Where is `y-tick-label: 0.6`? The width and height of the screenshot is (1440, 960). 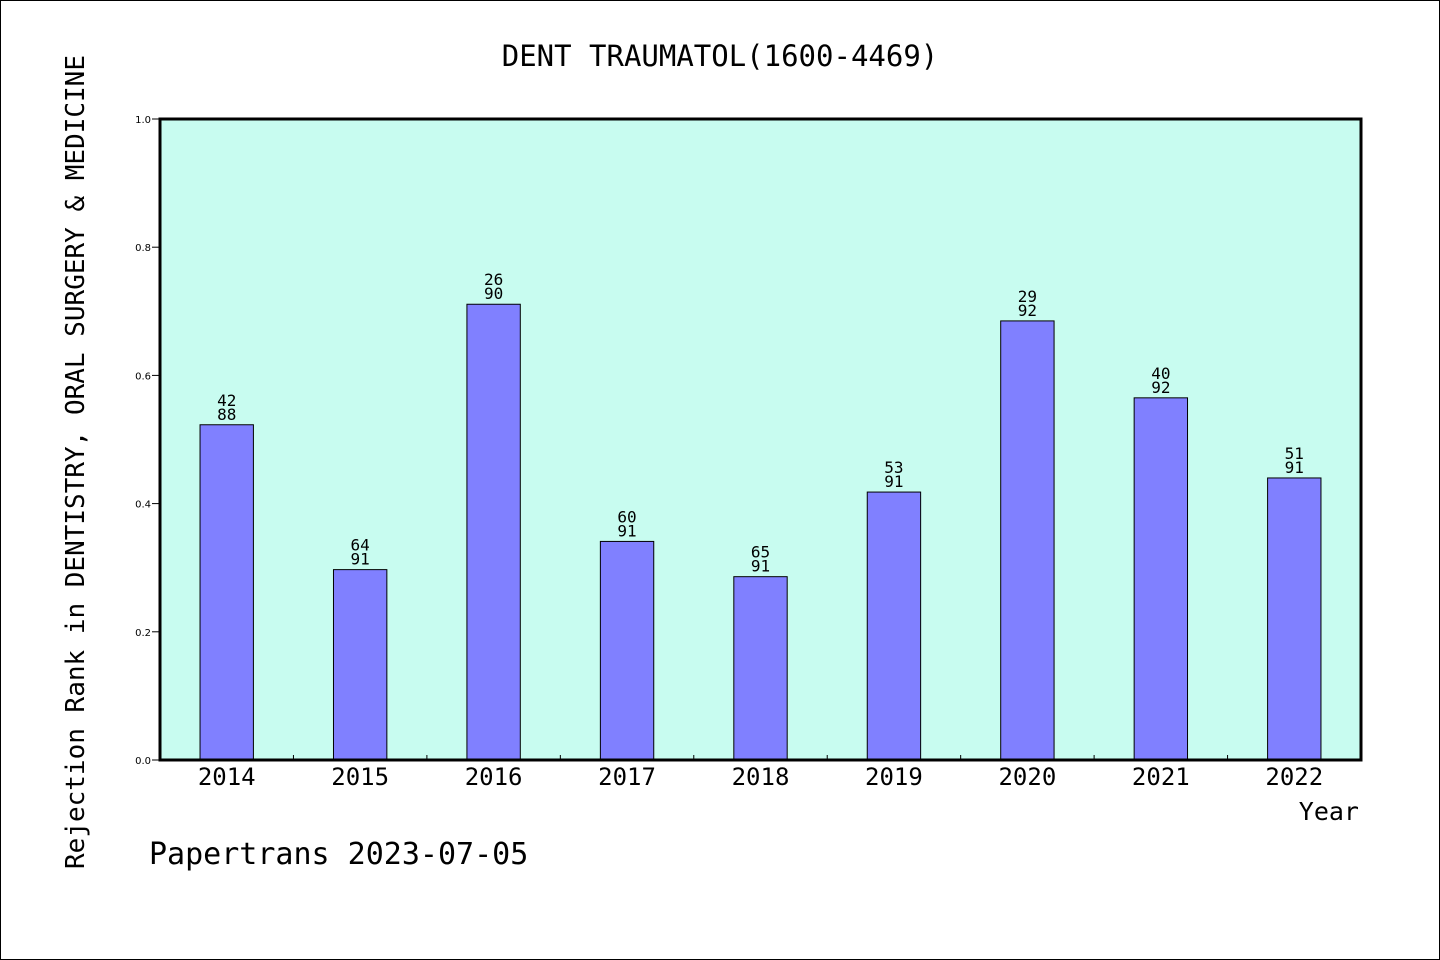
y-tick-label: 0.6 is located at coordinates (143, 376).